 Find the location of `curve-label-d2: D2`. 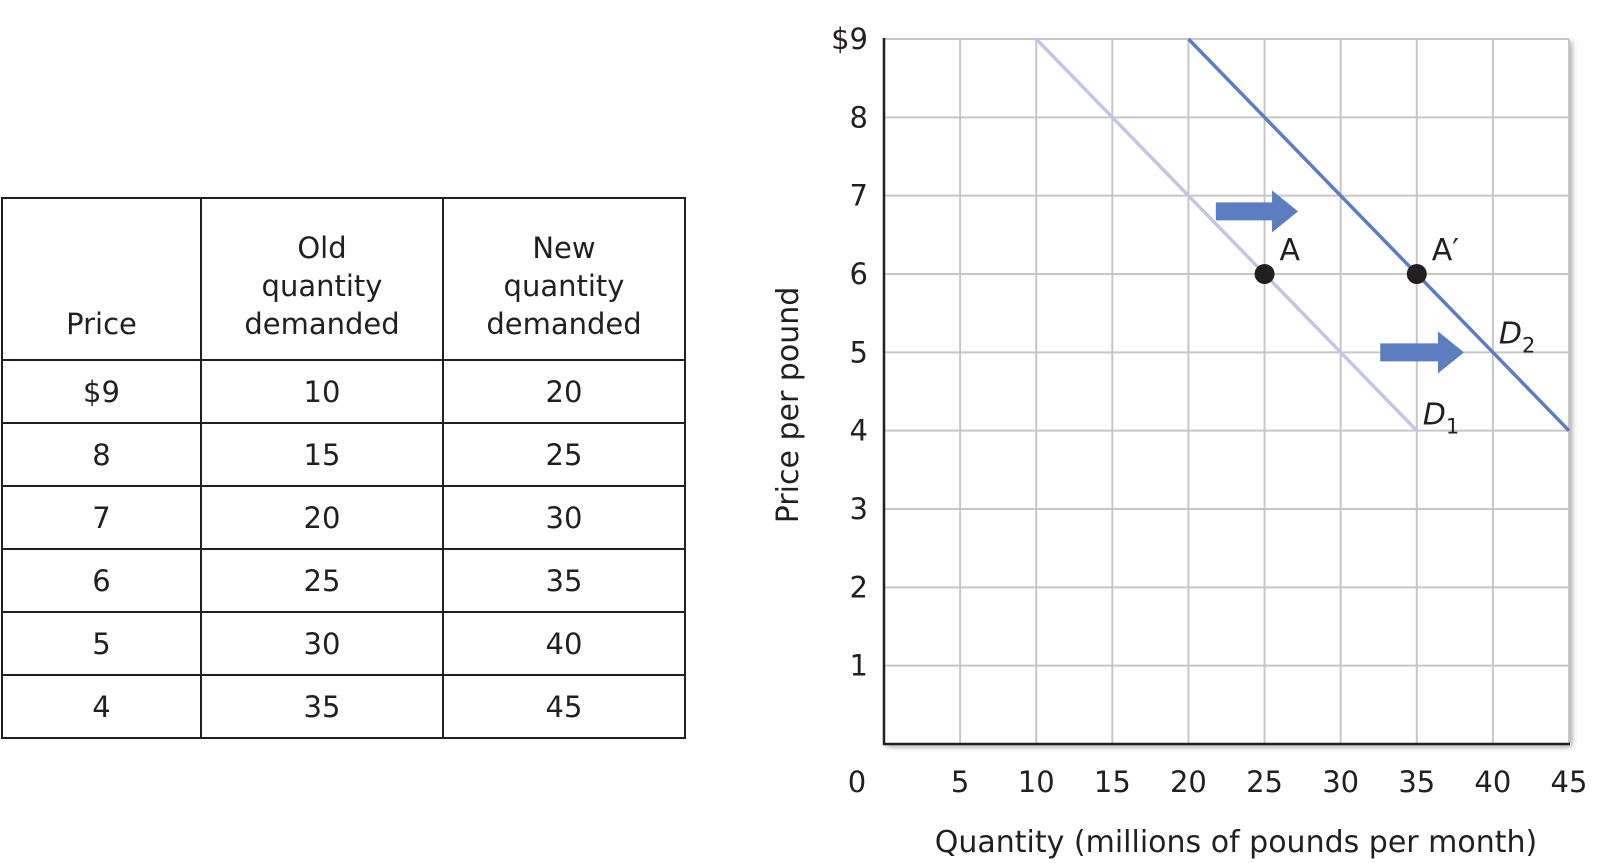

curve-label-d2: D2 is located at coordinates (1517, 336).